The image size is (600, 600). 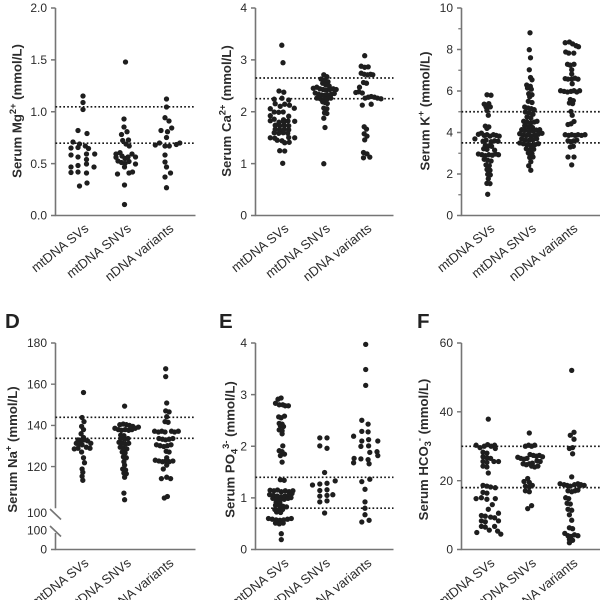 What do you see at coordinates (12, 449) in the screenshot?
I see `svg-text: Serum Na+ (mmol/L)` at bounding box center [12, 449].